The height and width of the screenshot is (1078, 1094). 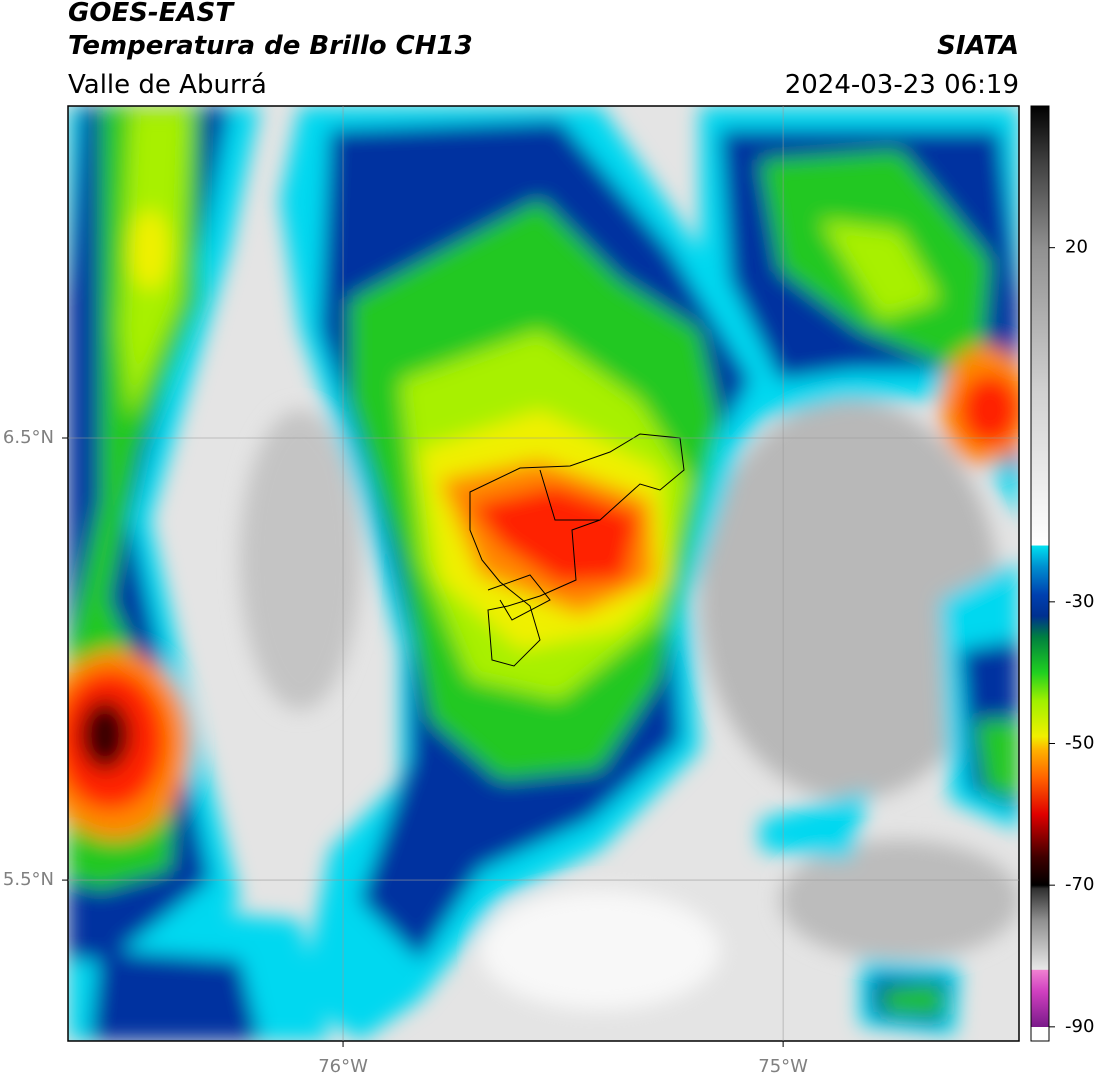 What do you see at coordinates (167, 85) in the screenshot?
I see `region: Valle de Aburrá` at bounding box center [167, 85].